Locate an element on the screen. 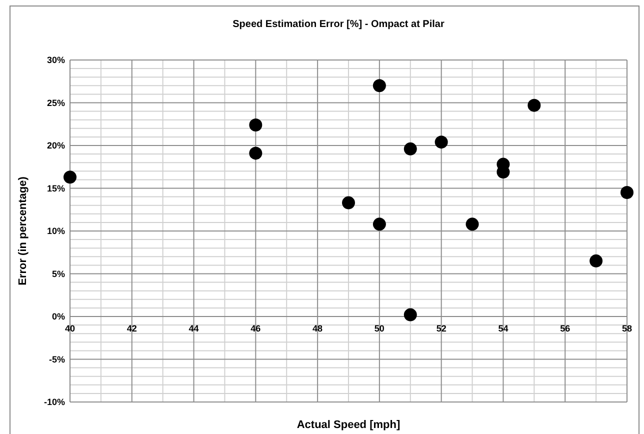  y-tick-label: 25% is located at coordinates (55, 103).